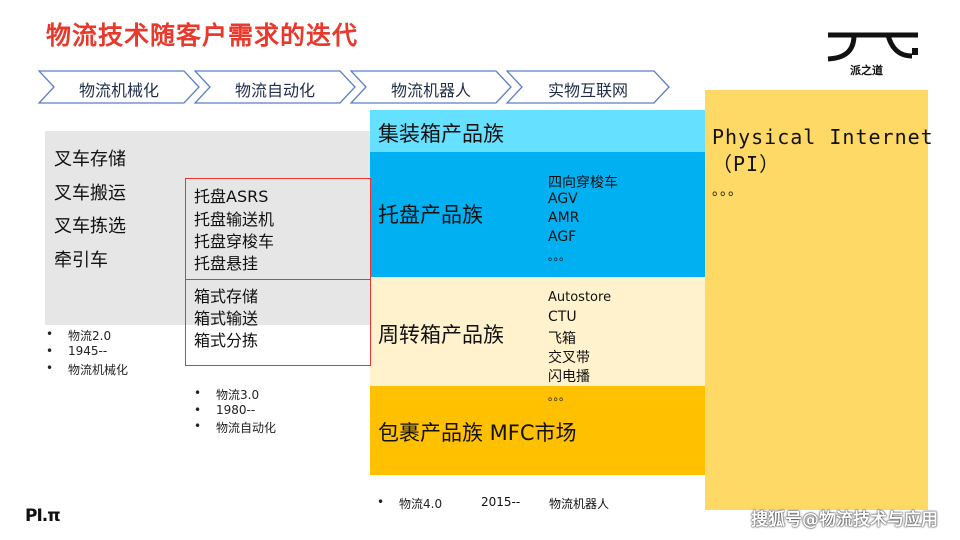 The image size is (960, 540). I want to click on tote-item: 交叉带, so click(569, 358).